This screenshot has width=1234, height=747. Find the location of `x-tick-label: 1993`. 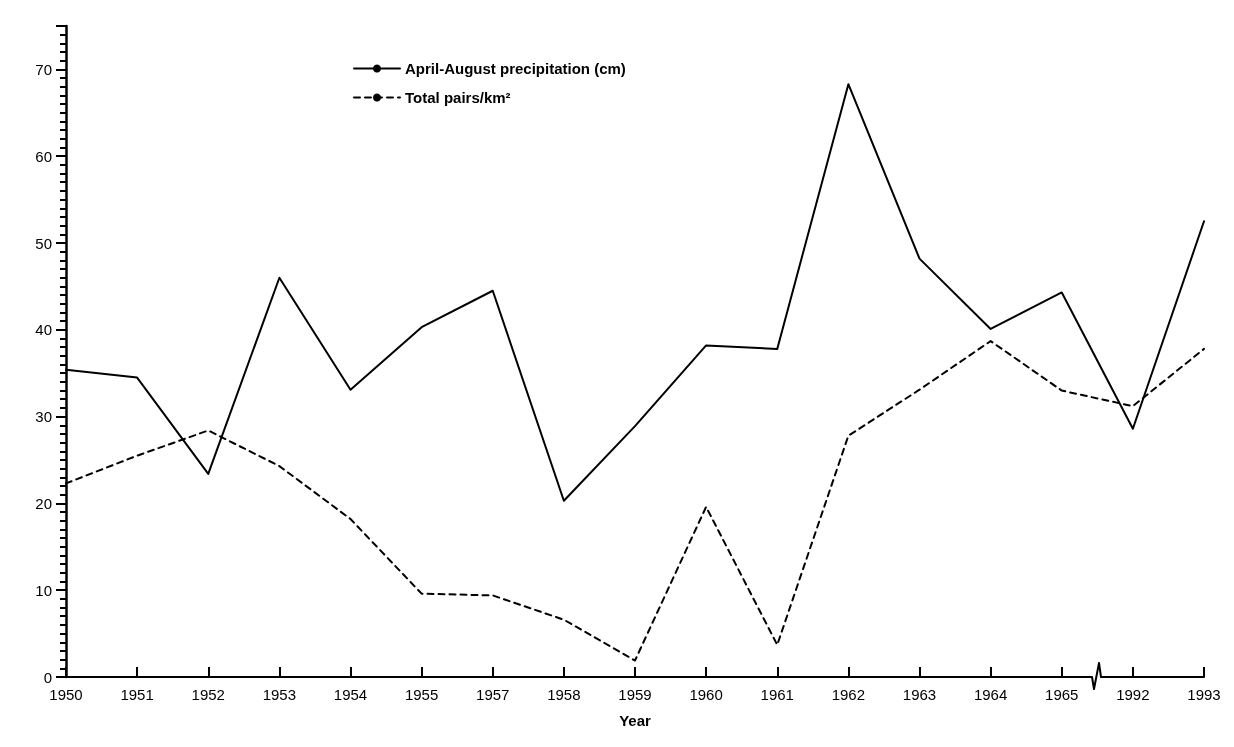

x-tick-label: 1993 is located at coordinates (1204, 694).